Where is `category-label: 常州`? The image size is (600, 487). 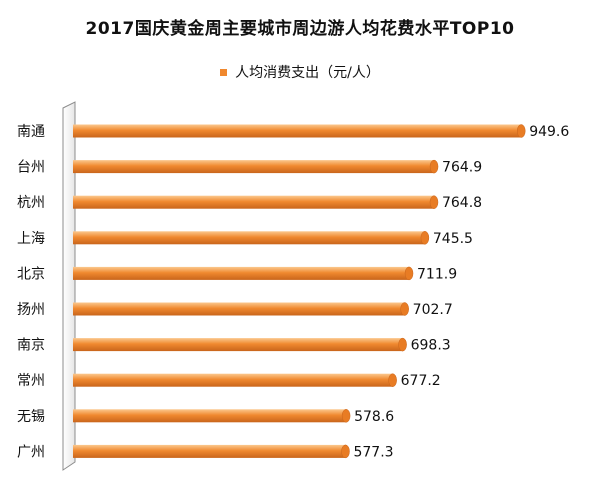
category-label: 常州 is located at coordinates (31, 381).